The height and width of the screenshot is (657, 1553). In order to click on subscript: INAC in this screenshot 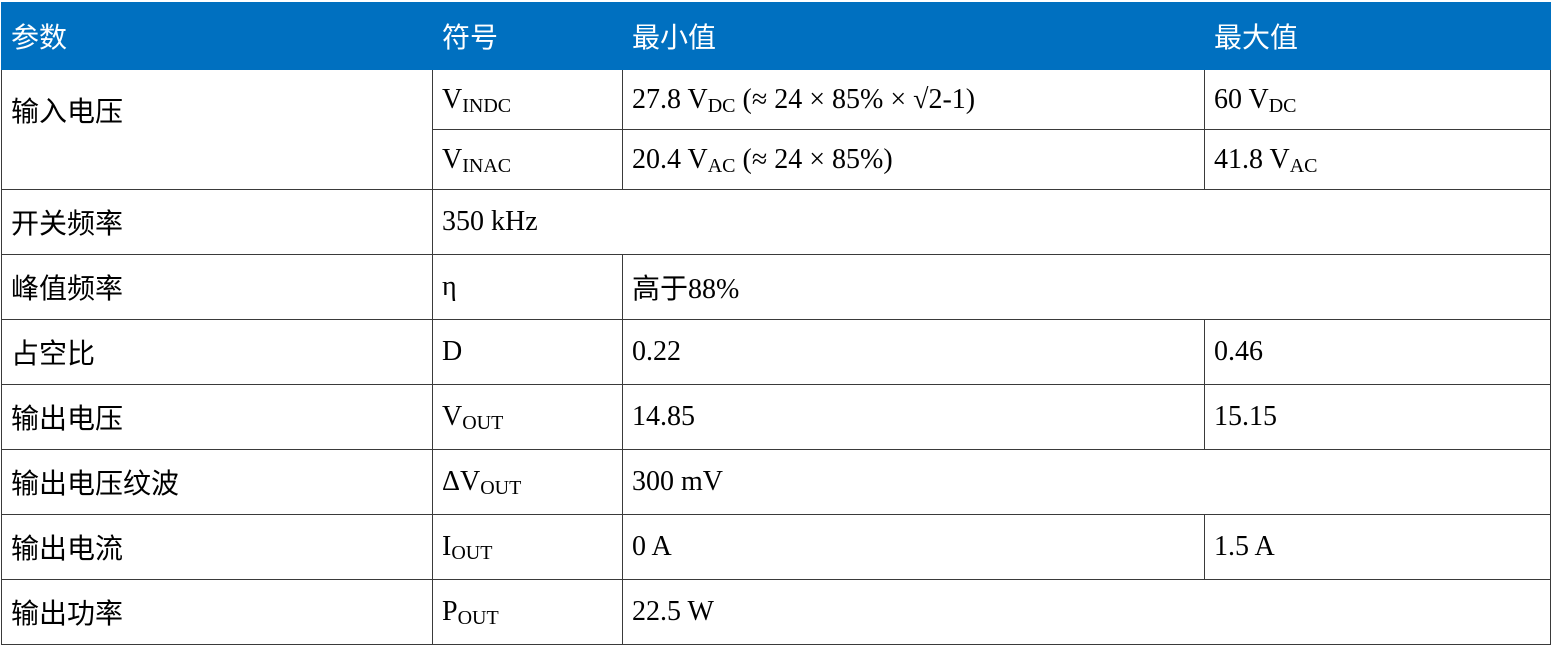, I will do `click(487, 165)`.